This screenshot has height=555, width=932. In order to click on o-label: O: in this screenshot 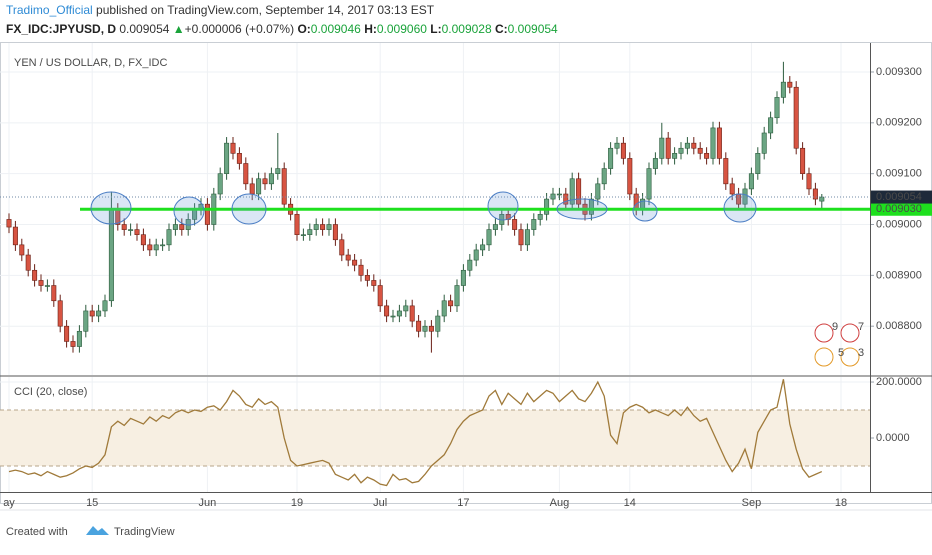, I will do `click(303, 29)`.